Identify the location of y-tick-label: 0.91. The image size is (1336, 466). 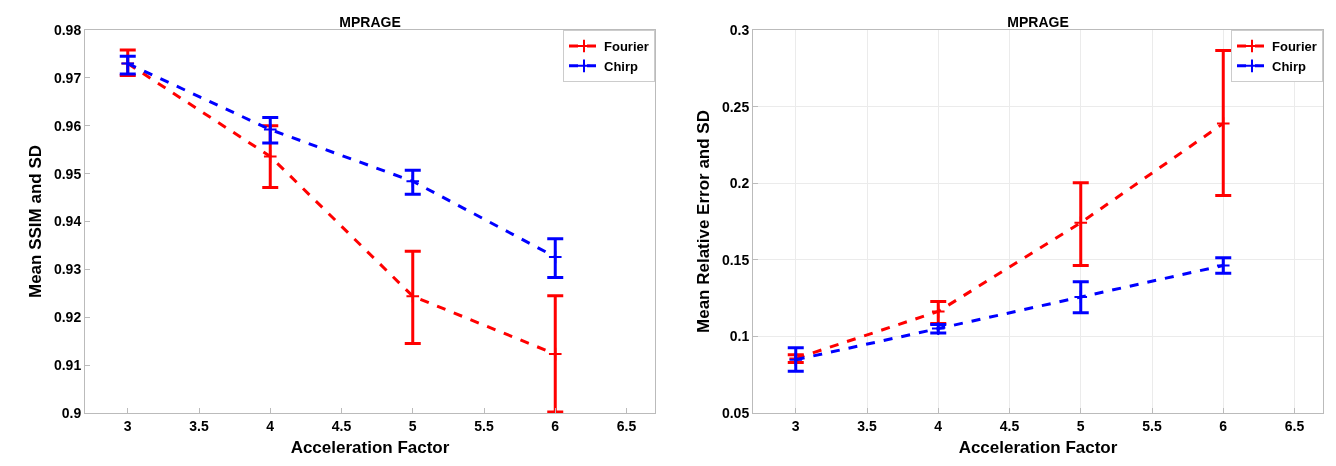
(67, 365).